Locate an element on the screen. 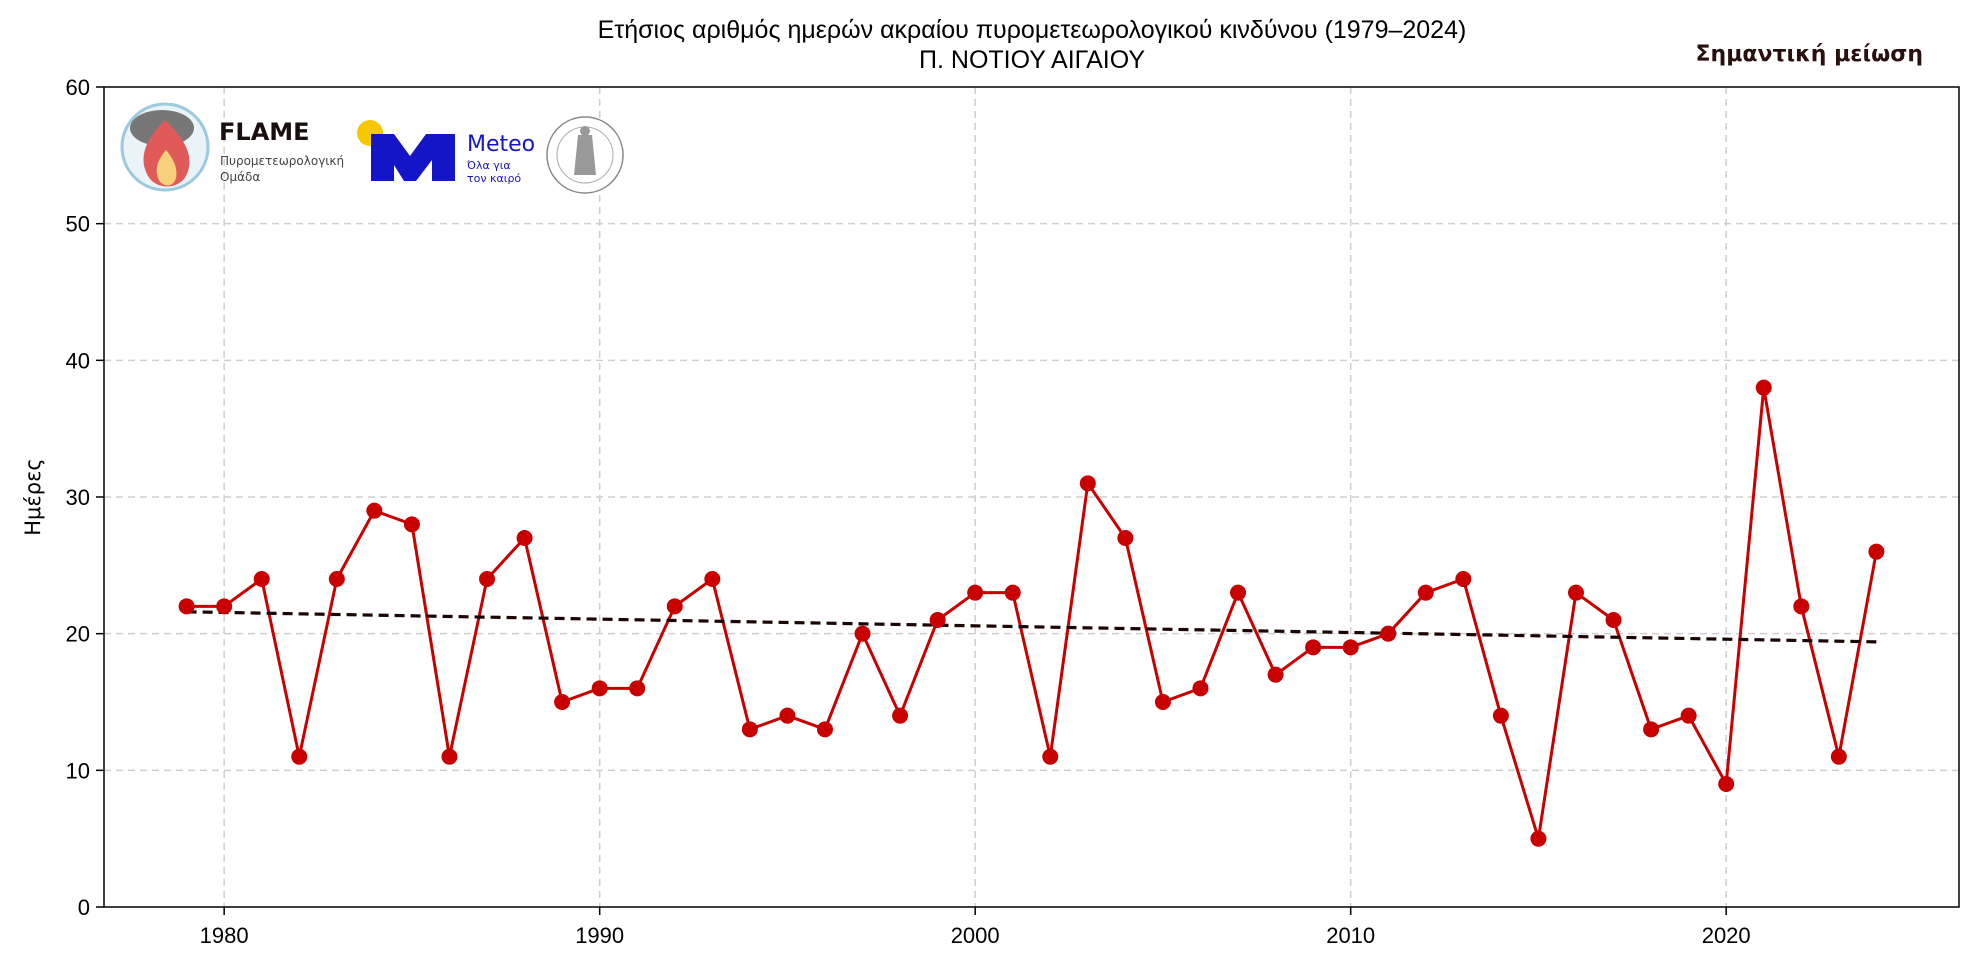 The image size is (1979, 973). flame-logo-sub1: Πυρομετεωρολογική is located at coordinates (282, 161).